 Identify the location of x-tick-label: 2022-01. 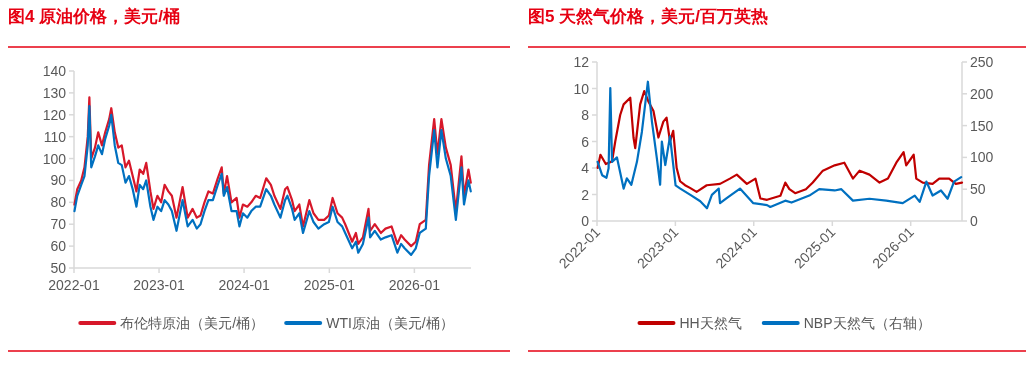
(74, 285).